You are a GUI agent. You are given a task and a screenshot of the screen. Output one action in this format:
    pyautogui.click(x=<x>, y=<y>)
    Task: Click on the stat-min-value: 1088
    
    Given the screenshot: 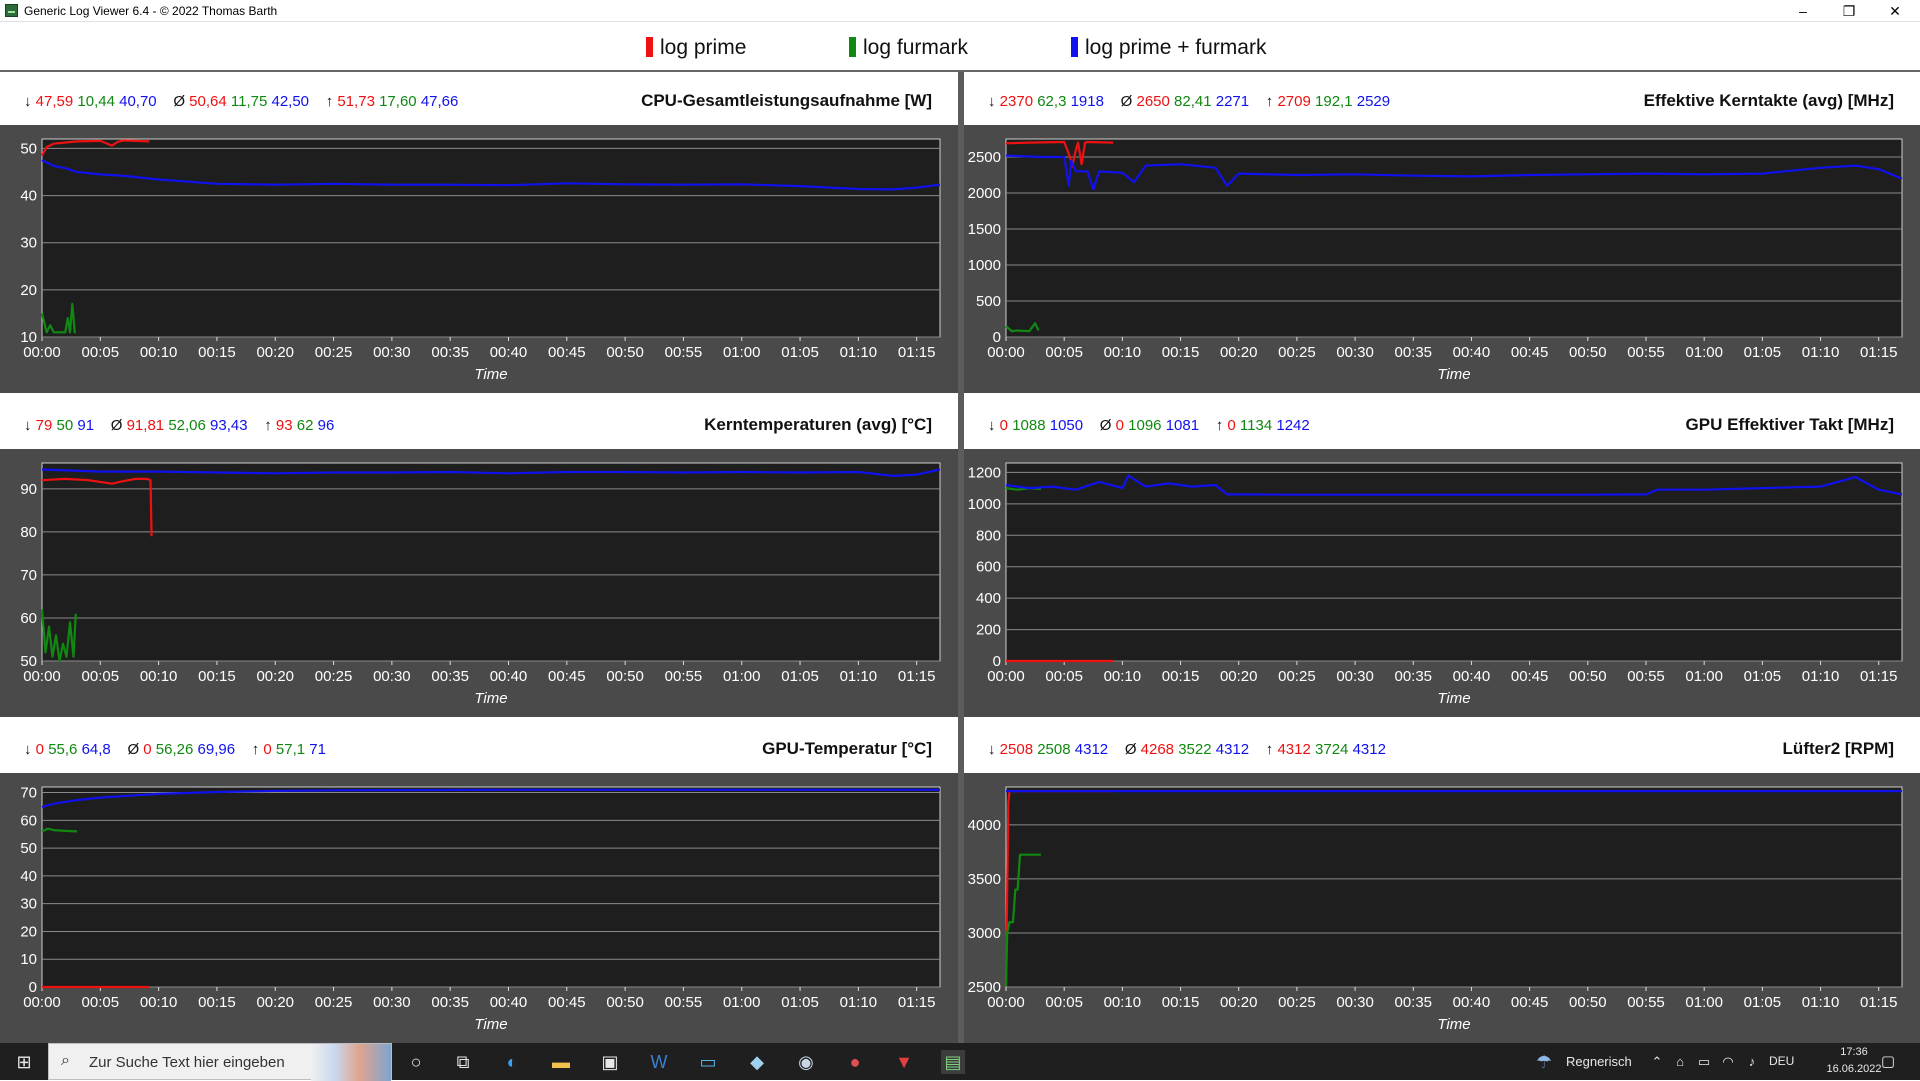 What is the action you would take?
    pyautogui.click(x=1031, y=425)
    